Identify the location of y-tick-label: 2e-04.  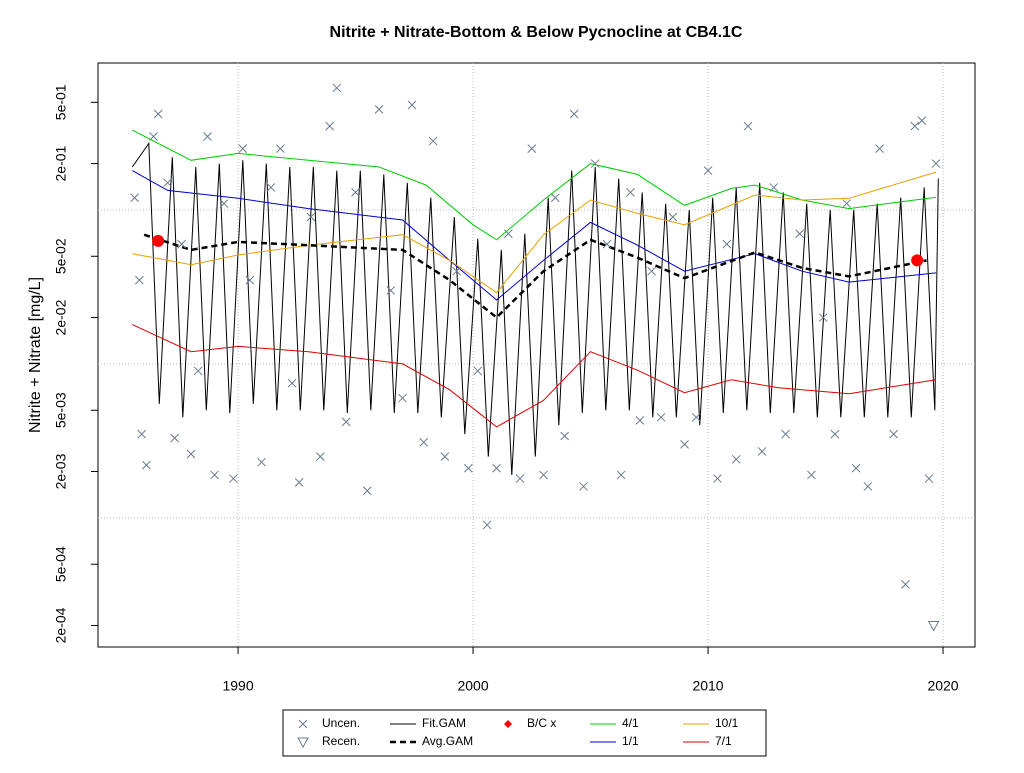
(61, 625).